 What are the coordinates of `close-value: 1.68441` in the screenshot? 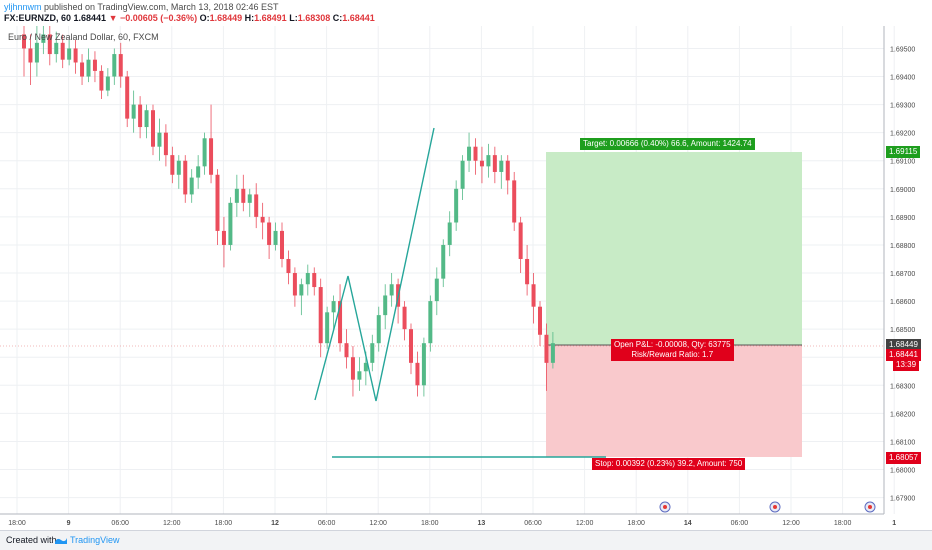 It's located at (358, 18).